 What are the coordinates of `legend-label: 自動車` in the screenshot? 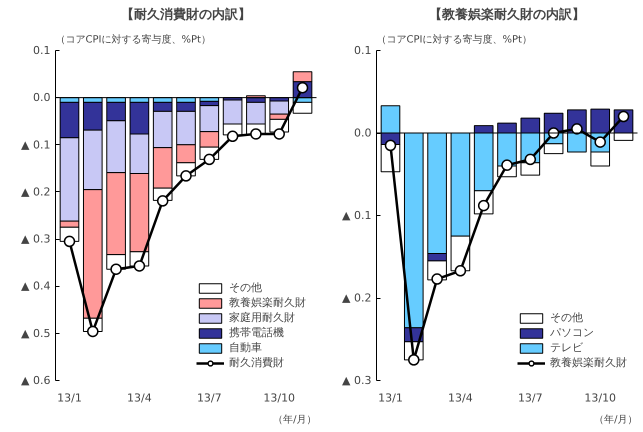 It's located at (245, 347).